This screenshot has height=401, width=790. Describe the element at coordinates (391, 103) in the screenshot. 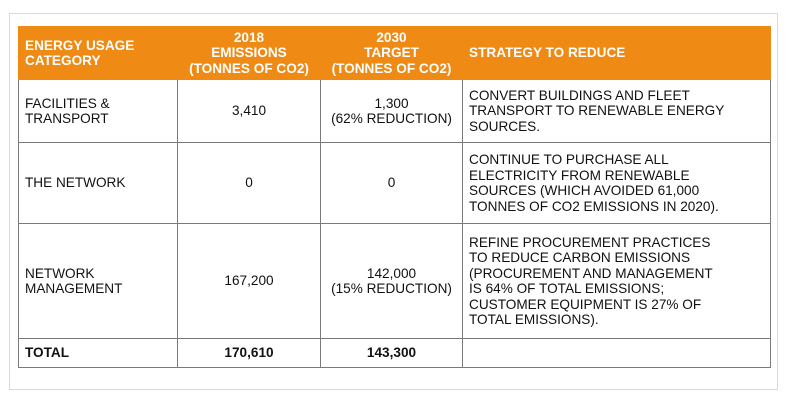

I see `cell-line: 1,300` at that location.